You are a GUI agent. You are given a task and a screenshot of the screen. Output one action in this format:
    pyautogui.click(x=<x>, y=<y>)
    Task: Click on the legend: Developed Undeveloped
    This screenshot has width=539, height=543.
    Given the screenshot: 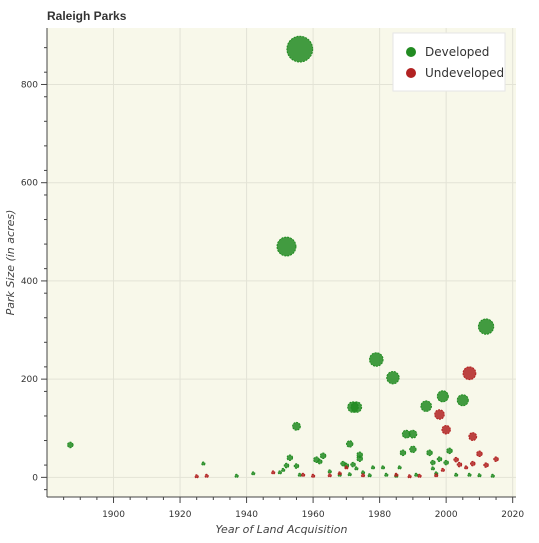 What is the action you would take?
    pyautogui.click(x=449, y=62)
    